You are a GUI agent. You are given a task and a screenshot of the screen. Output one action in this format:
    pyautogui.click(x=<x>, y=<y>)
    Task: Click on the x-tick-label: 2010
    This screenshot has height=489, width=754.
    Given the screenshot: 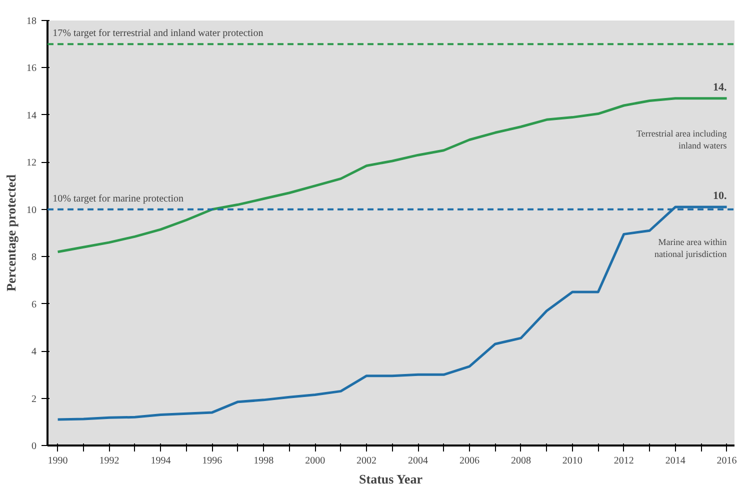 What is the action you would take?
    pyautogui.click(x=572, y=461)
    